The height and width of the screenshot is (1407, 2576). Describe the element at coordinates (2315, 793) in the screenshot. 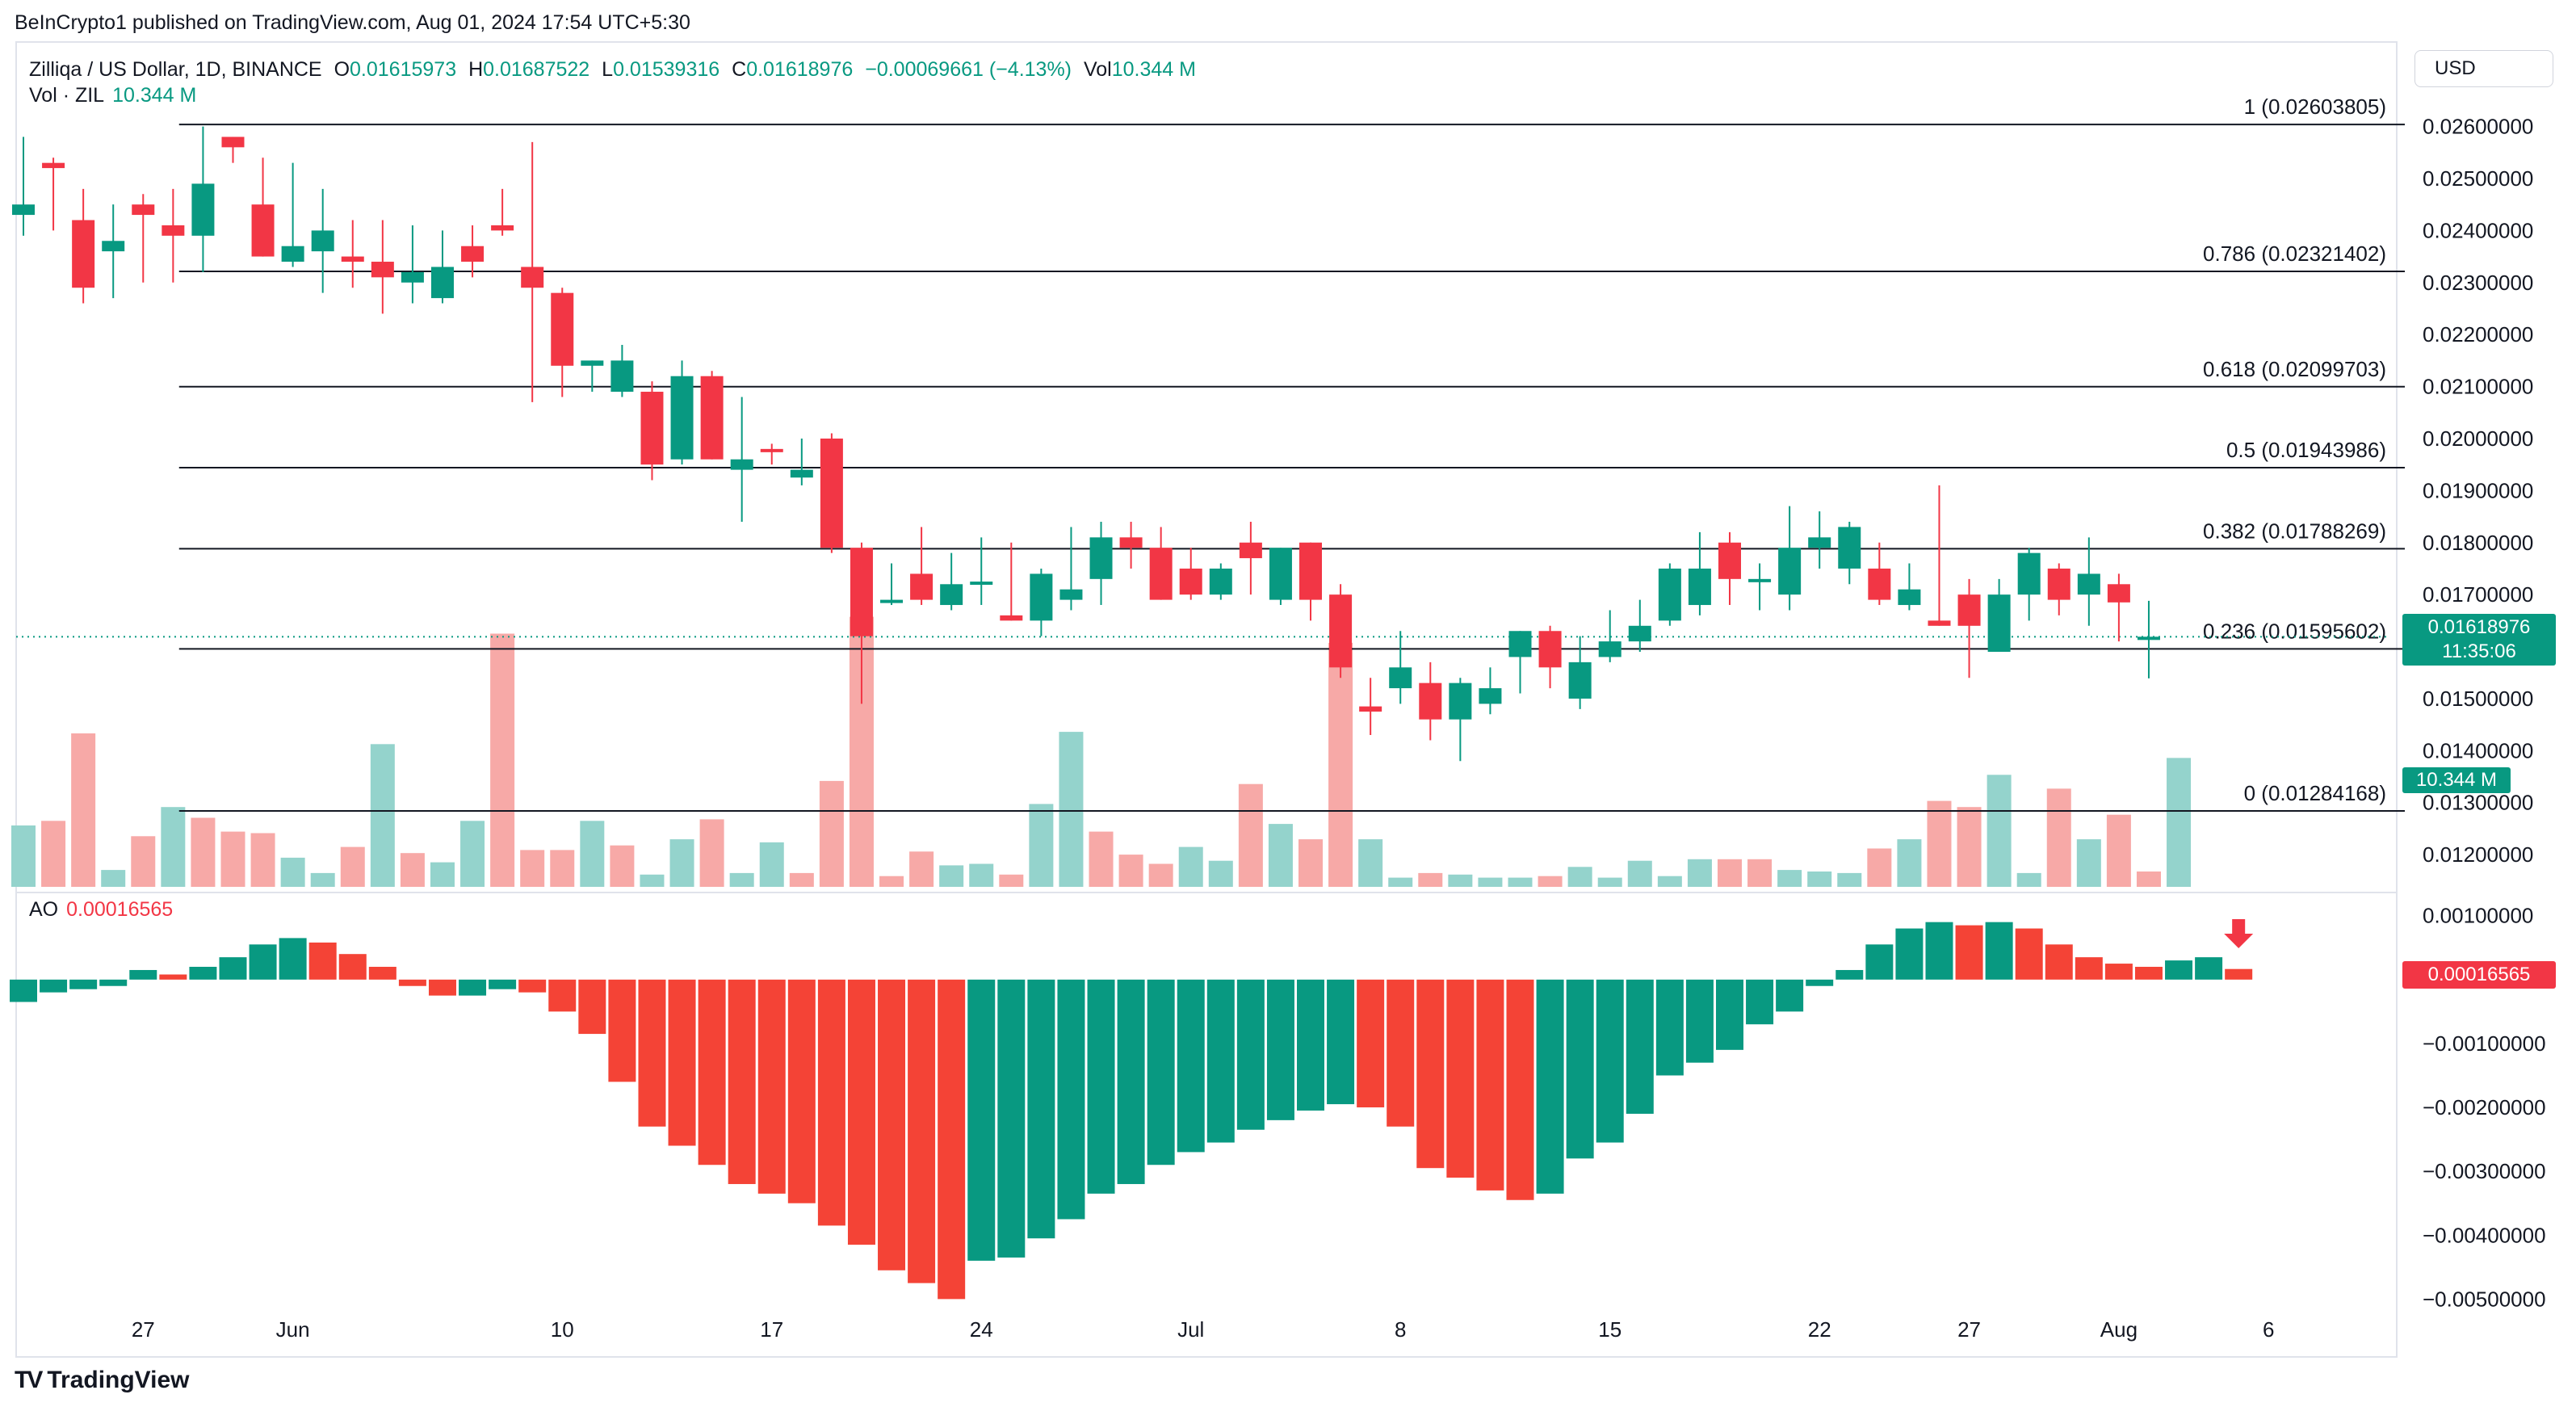

I see `fib-level-label: 0 (0.01284168)` at that location.